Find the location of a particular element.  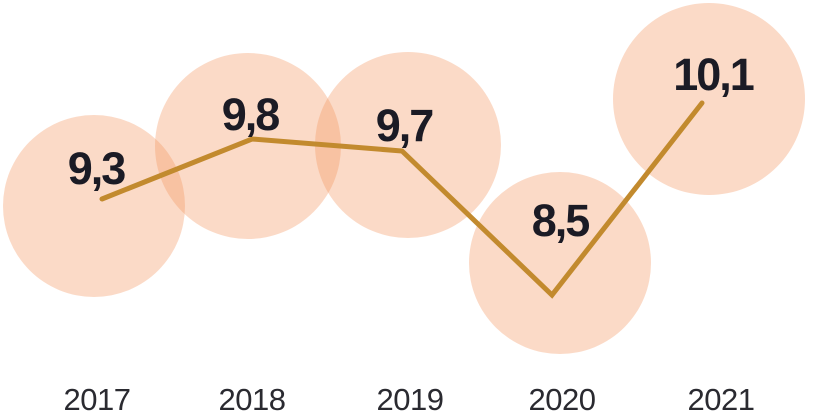

value-label-2018: 9,8 is located at coordinates (251, 114).